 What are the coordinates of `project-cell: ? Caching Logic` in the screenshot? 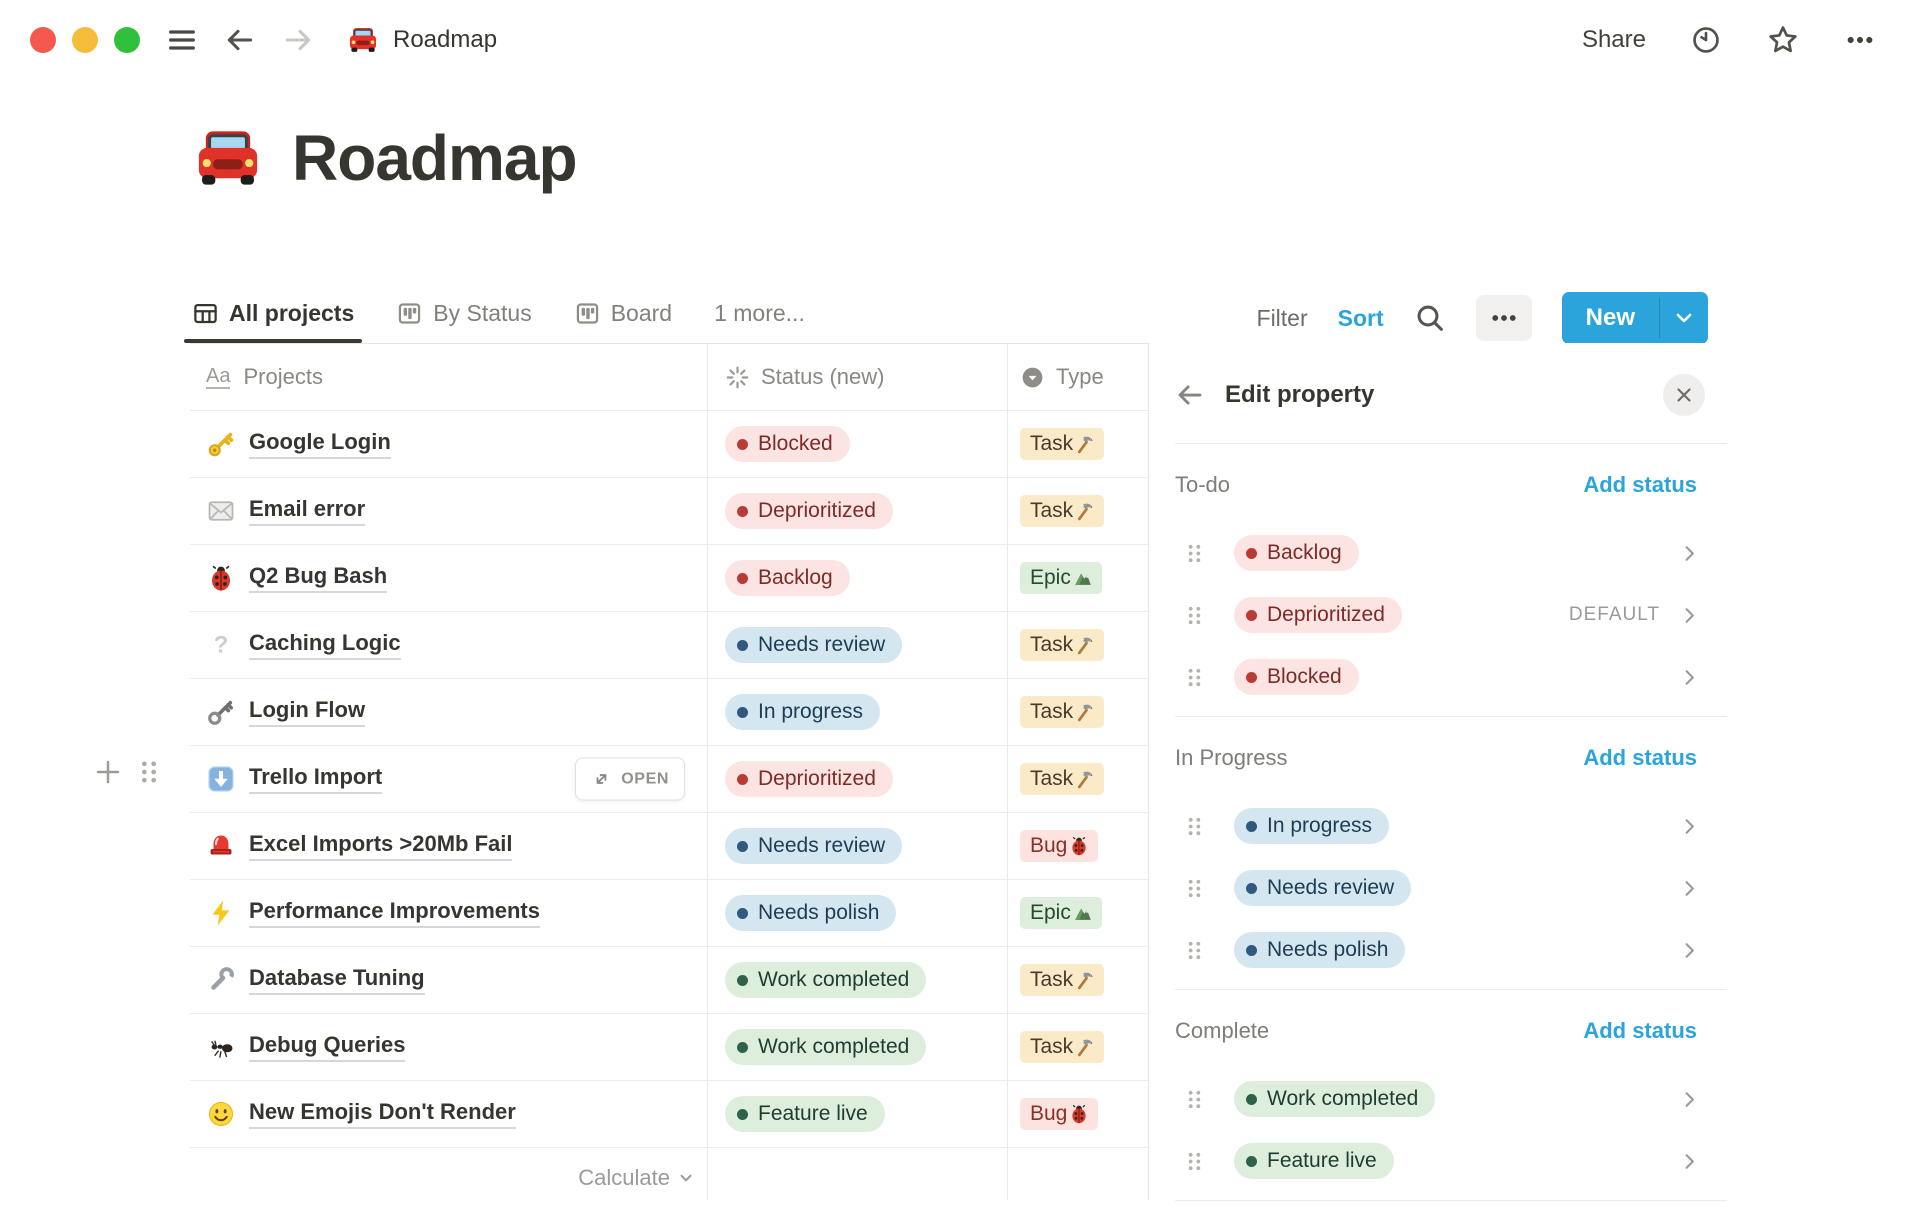 It's located at (448, 645).